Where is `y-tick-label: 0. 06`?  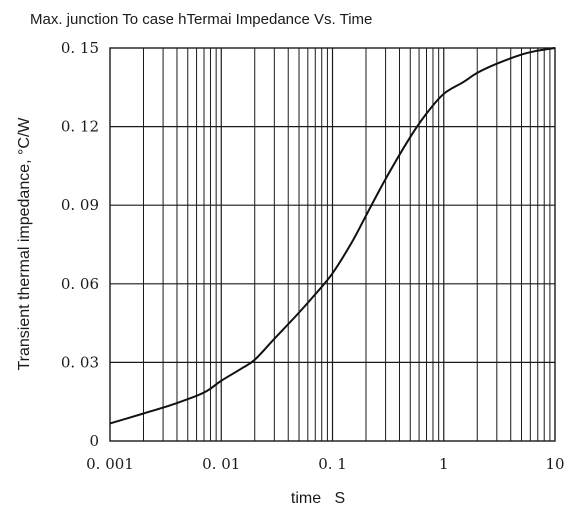 y-tick-label: 0. 06 is located at coordinates (80, 284).